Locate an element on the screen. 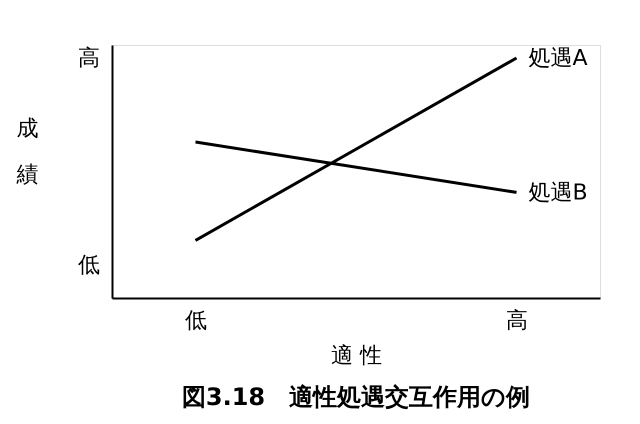 The width and height of the screenshot is (640, 424). x-axis-title: 適 性 is located at coordinates (356, 356).